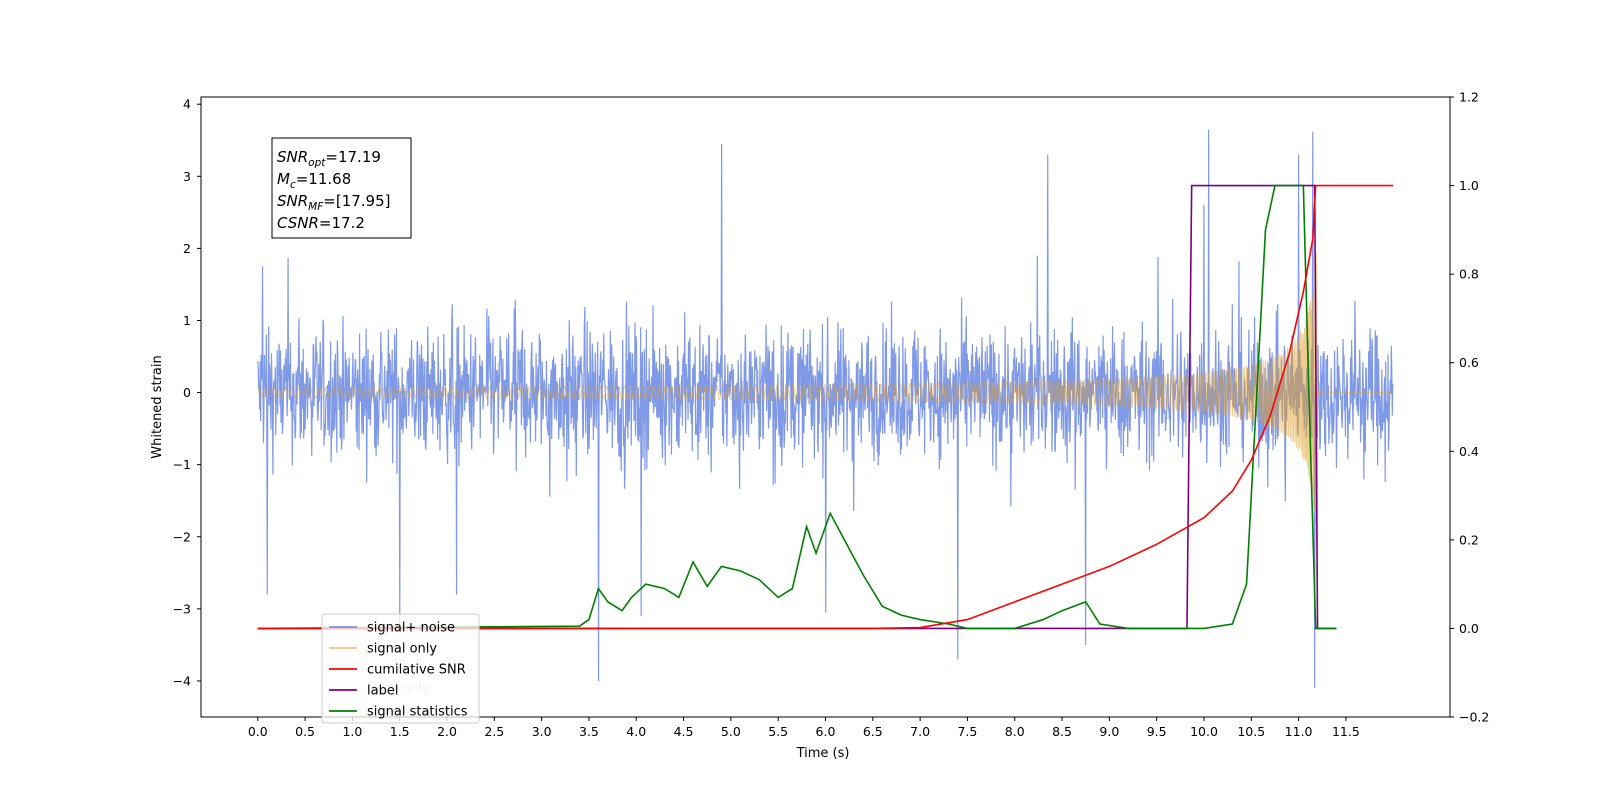 The image size is (1600, 800). What do you see at coordinates (636, 731) in the screenshot?
I see `x-tick-label: 4.0` at bounding box center [636, 731].